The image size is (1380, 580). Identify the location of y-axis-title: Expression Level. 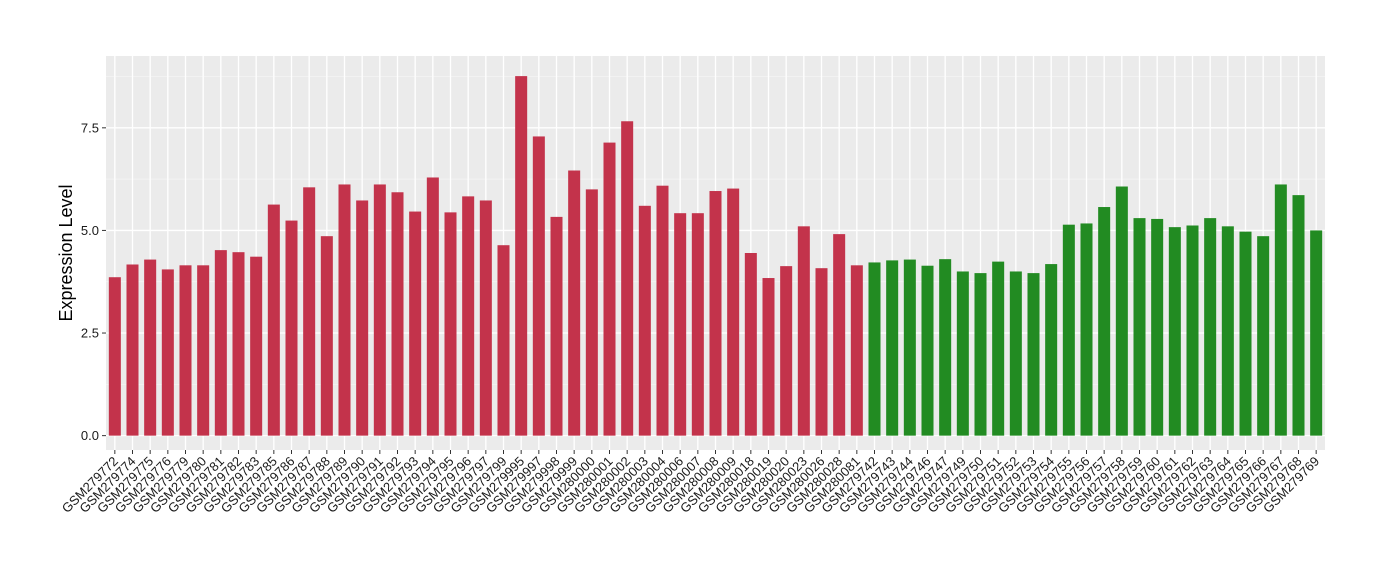
(66, 252).